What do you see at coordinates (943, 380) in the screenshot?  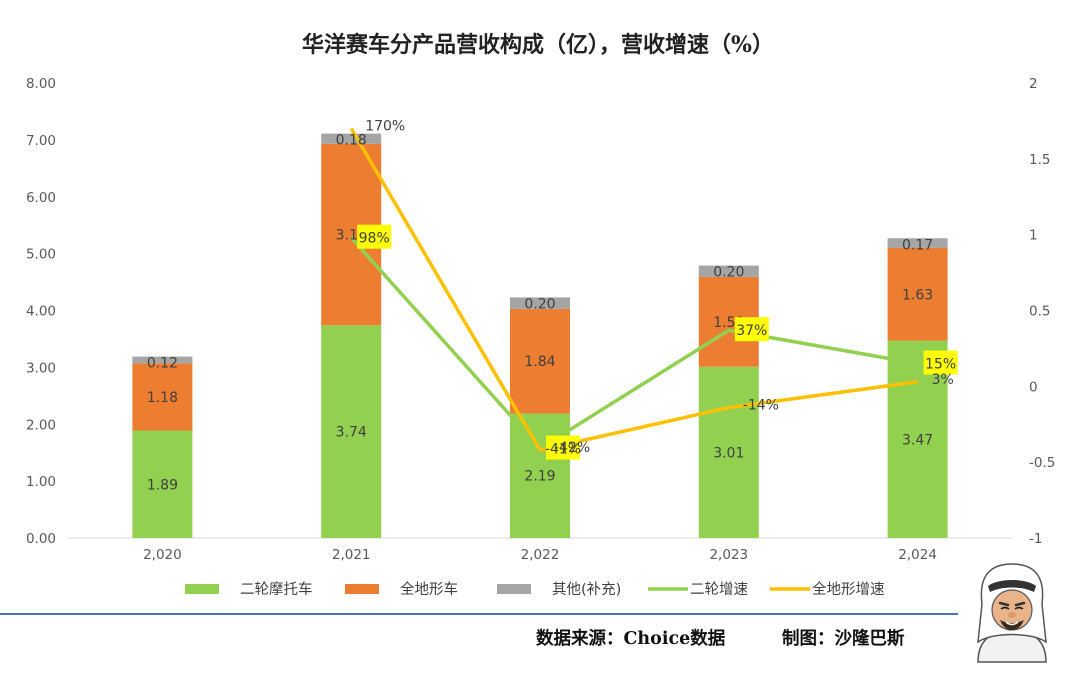 I see `line-value-label: 3%` at bounding box center [943, 380].